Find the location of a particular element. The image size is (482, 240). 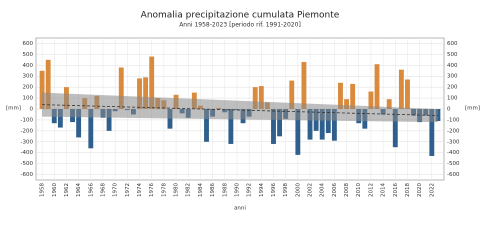

x-tick-label: 1970 is located at coordinates (116, 190).